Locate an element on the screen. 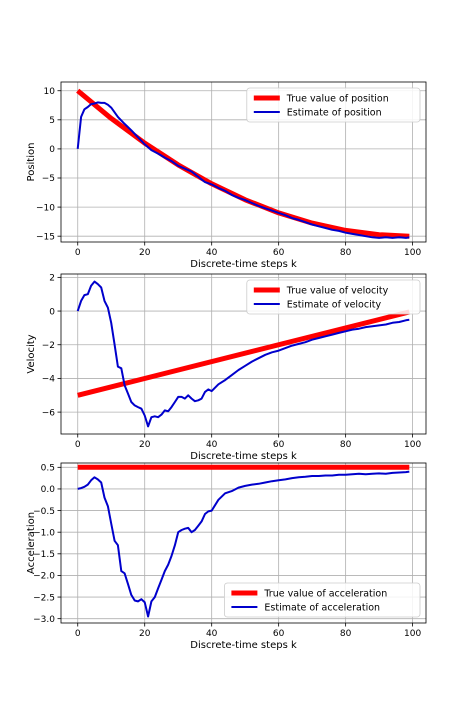 This screenshot has width=474, height=711. y-axis-label: Velocity is located at coordinates (31, 353).